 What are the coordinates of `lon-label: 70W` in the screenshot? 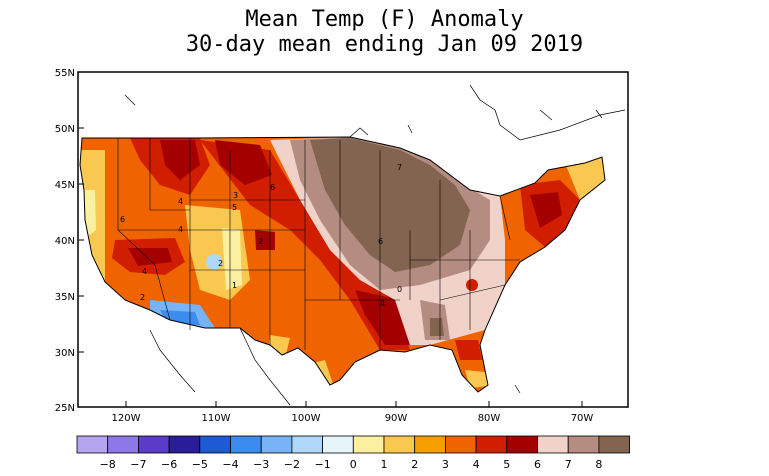 It's located at (582, 418).